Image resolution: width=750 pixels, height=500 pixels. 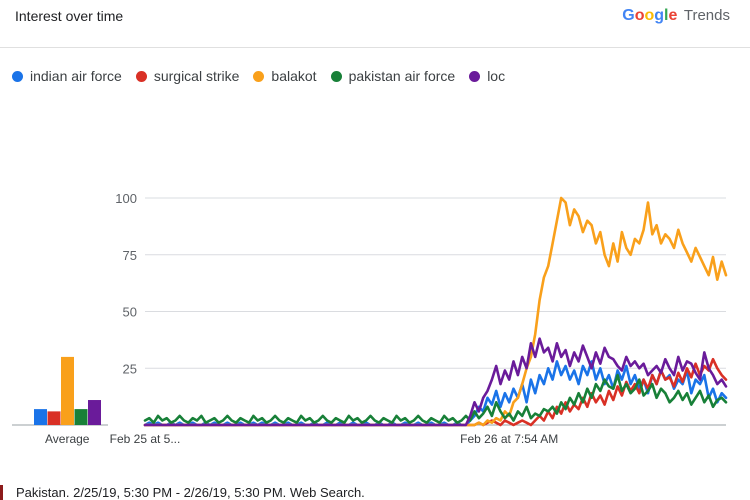 What do you see at coordinates (650, 15) in the screenshot?
I see `google-wordmark: Google` at bounding box center [650, 15].